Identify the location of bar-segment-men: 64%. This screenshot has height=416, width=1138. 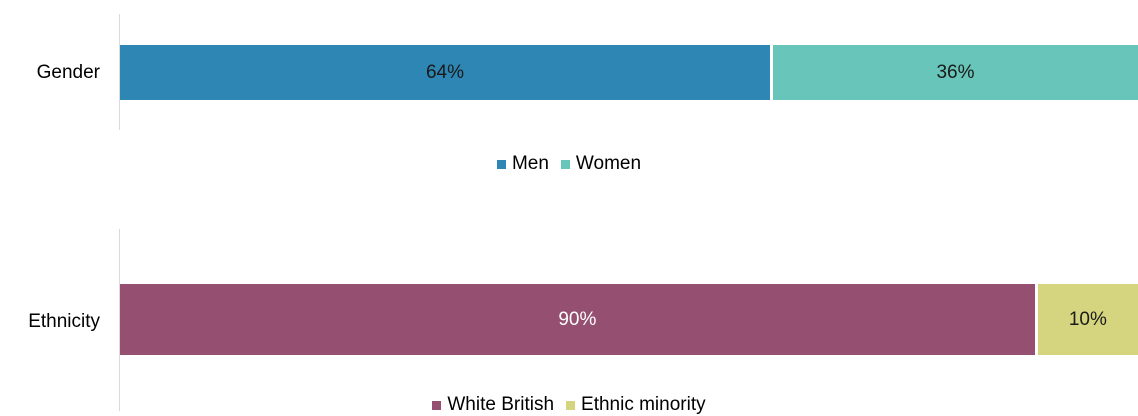
(445, 72).